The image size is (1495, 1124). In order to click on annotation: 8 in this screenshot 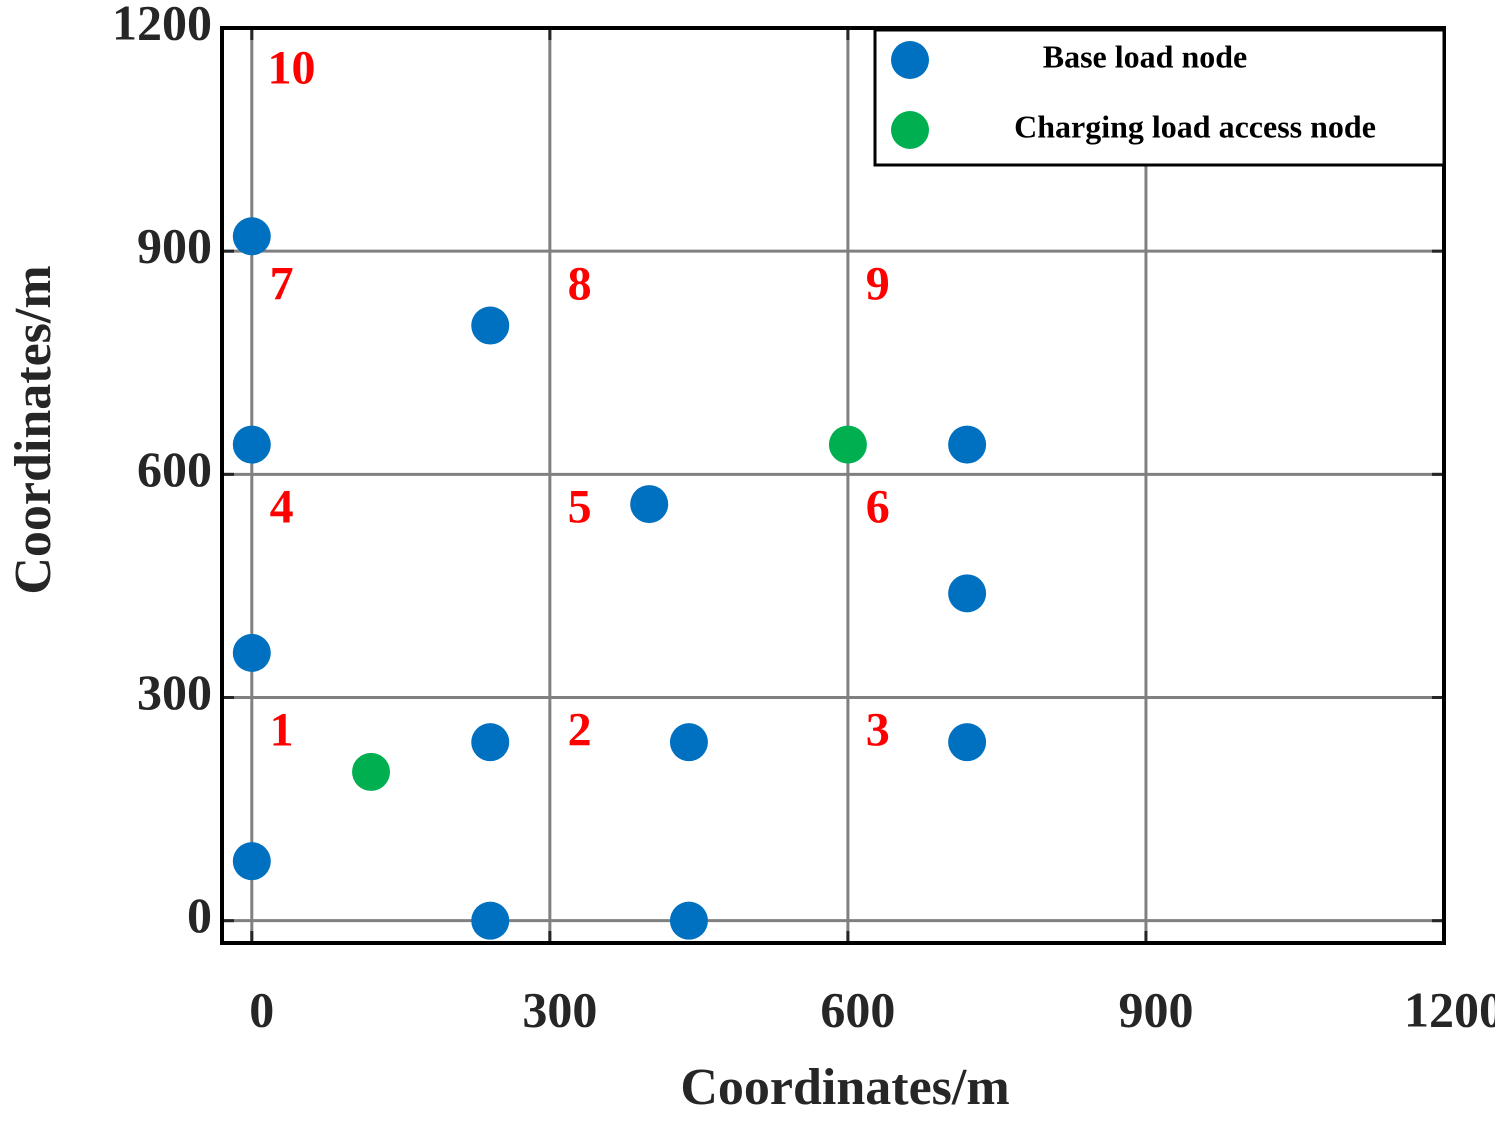, I will do `click(580, 283)`.